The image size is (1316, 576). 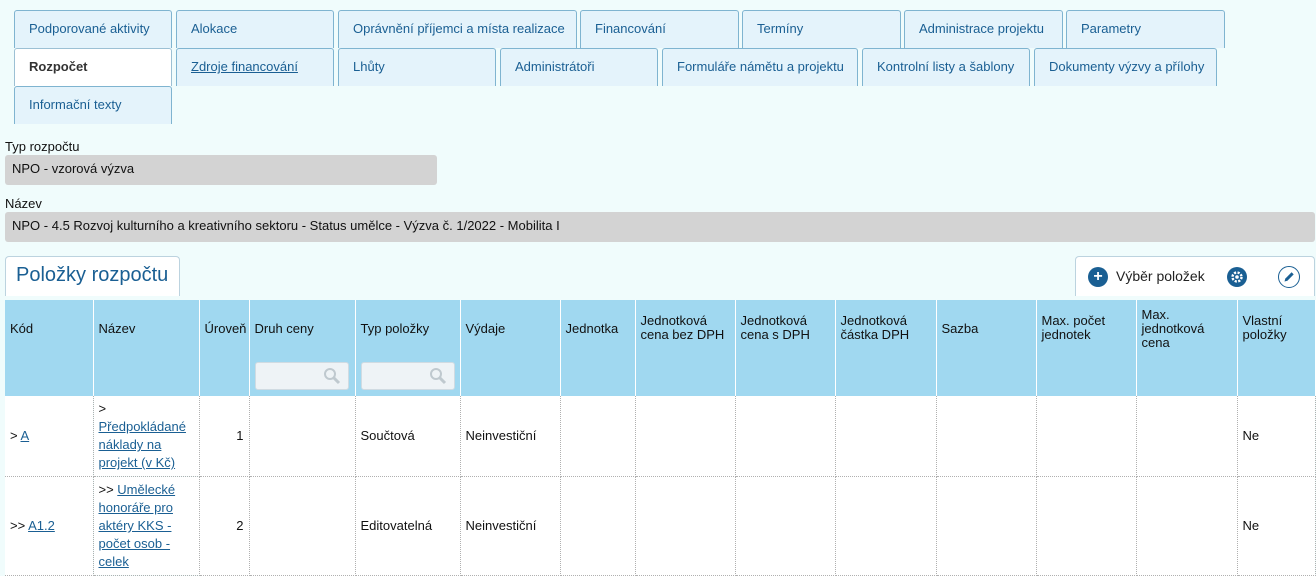 What do you see at coordinates (49, 436) in the screenshot?
I see `cell-code: > A` at bounding box center [49, 436].